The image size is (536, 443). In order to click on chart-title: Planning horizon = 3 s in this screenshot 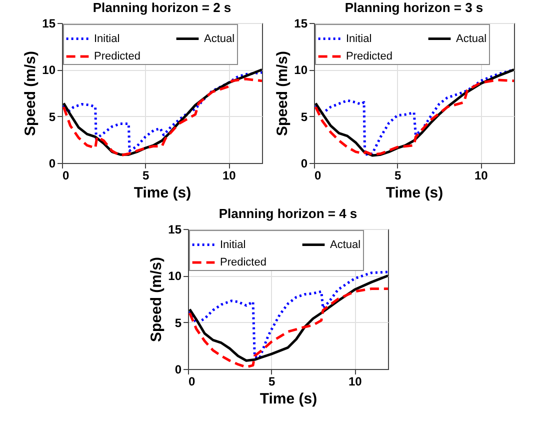, I will do `click(414, 7)`.